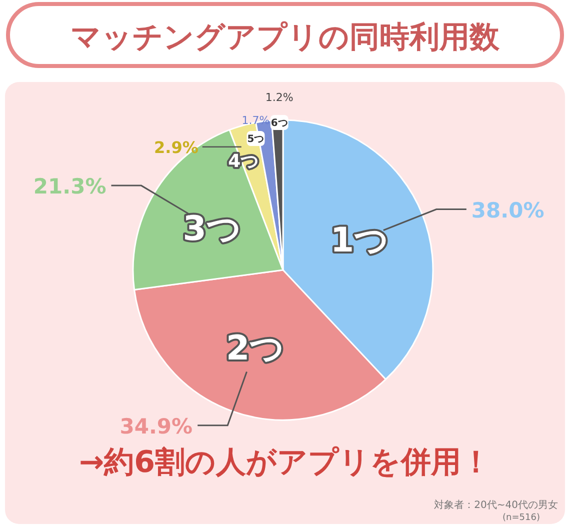 The width and height of the screenshot is (570, 530). What do you see at coordinates (69, 186) in the screenshot?
I see `data-label: 21.3%` at bounding box center [69, 186].